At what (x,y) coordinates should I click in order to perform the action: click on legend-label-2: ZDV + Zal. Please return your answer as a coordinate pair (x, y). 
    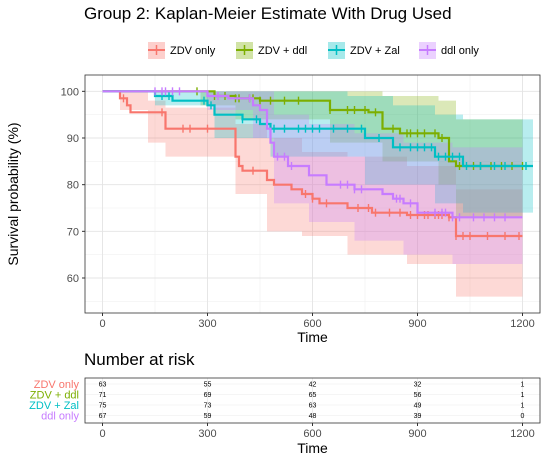
    Looking at the image, I should click on (375, 51).